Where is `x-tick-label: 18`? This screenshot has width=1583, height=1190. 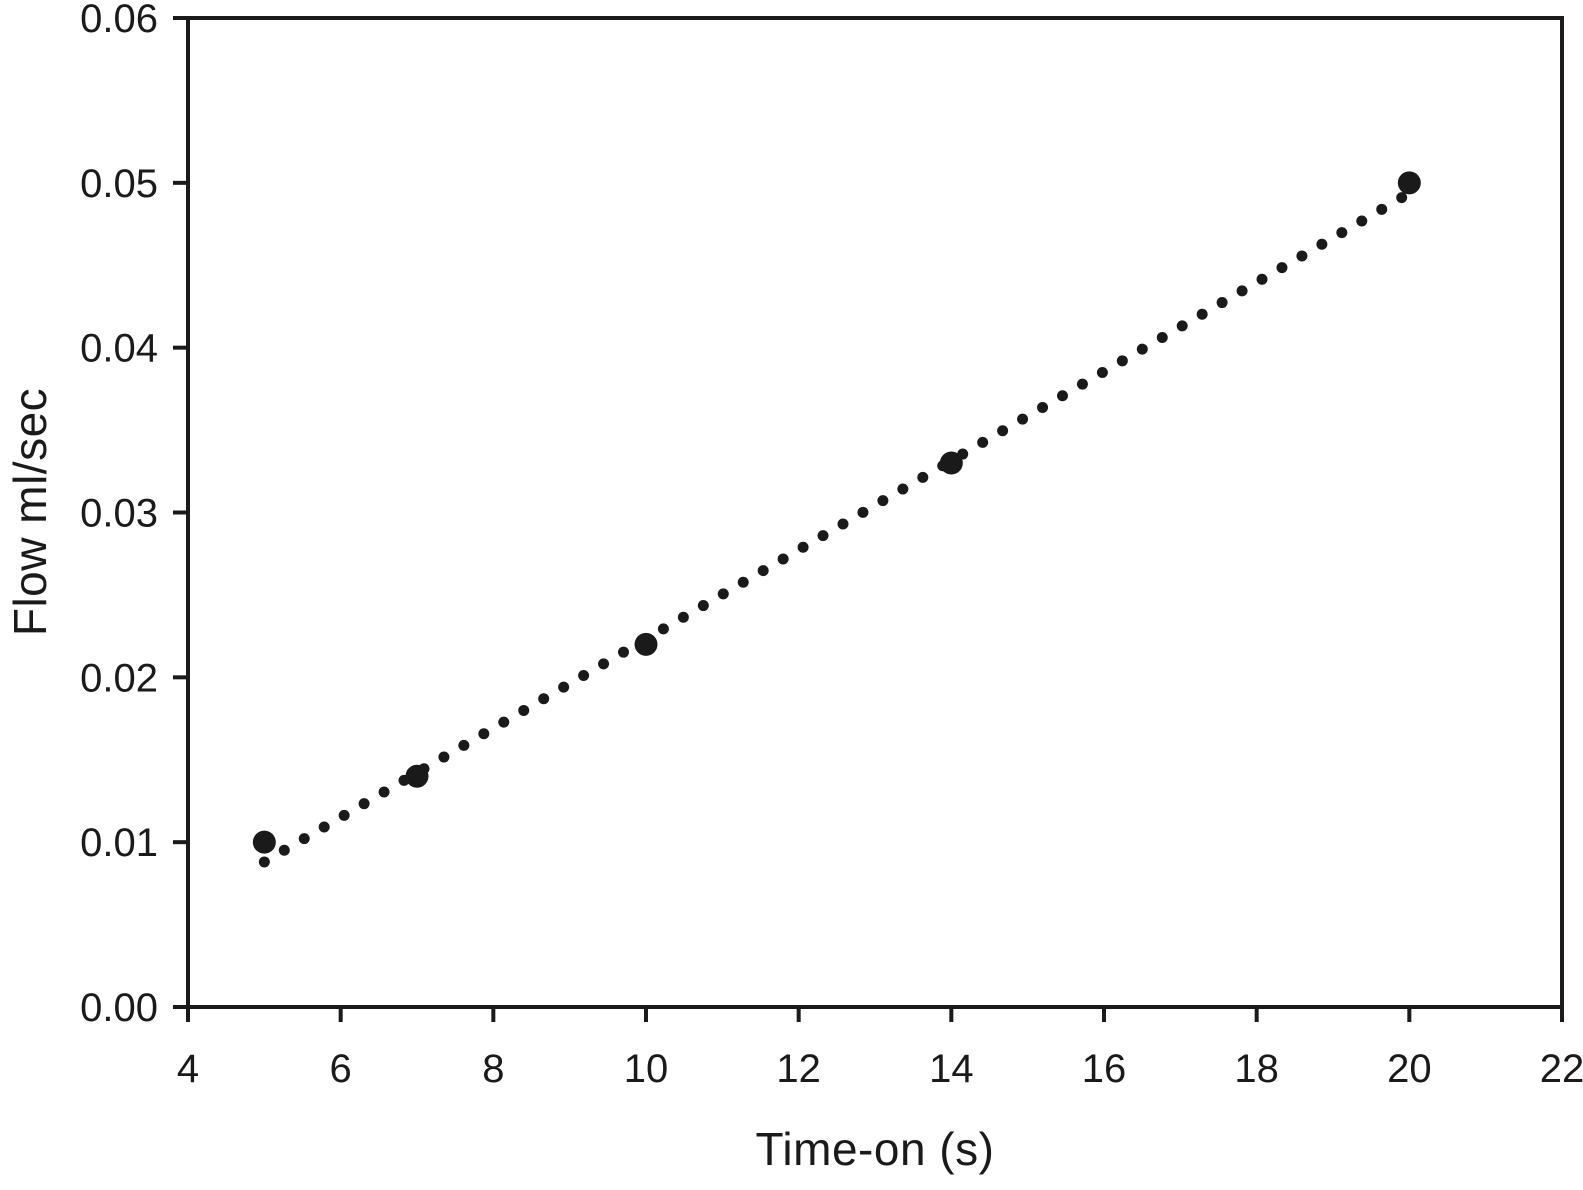 x-tick-label: 18 is located at coordinates (1256, 1069).